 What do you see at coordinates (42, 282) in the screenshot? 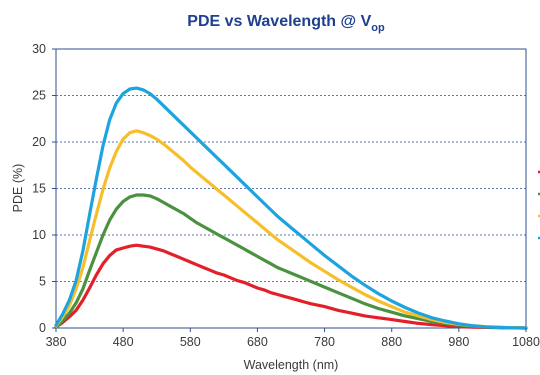
I see `y-tick-label-1: 5` at bounding box center [42, 282].